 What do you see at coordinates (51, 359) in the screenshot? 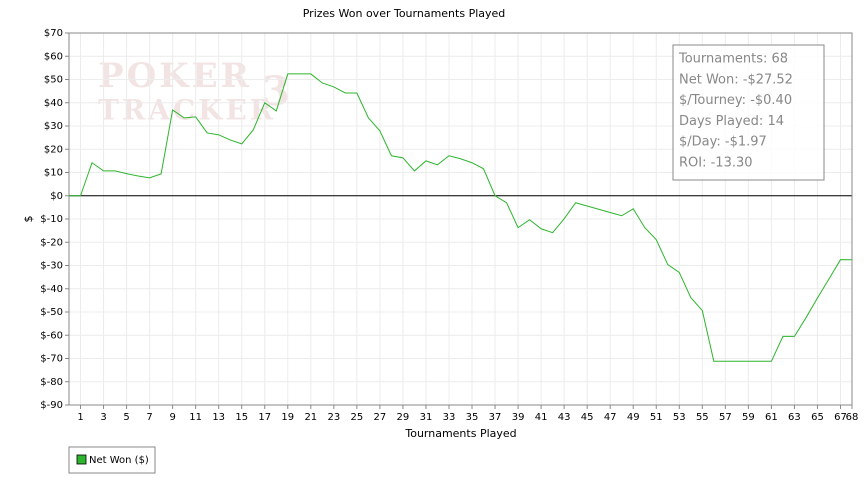
I see `y-tick-label: $-70` at bounding box center [51, 359].